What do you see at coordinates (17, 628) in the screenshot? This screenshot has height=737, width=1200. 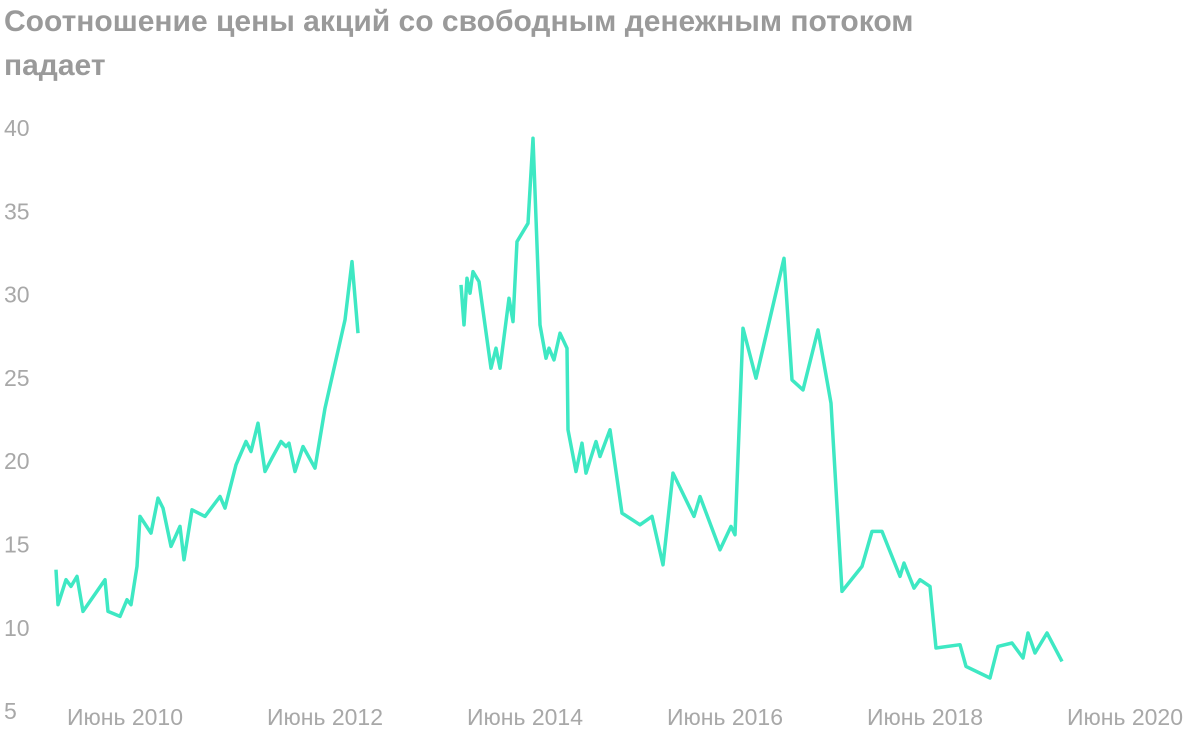 I see `y-tick-label: 10` at bounding box center [17, 628].